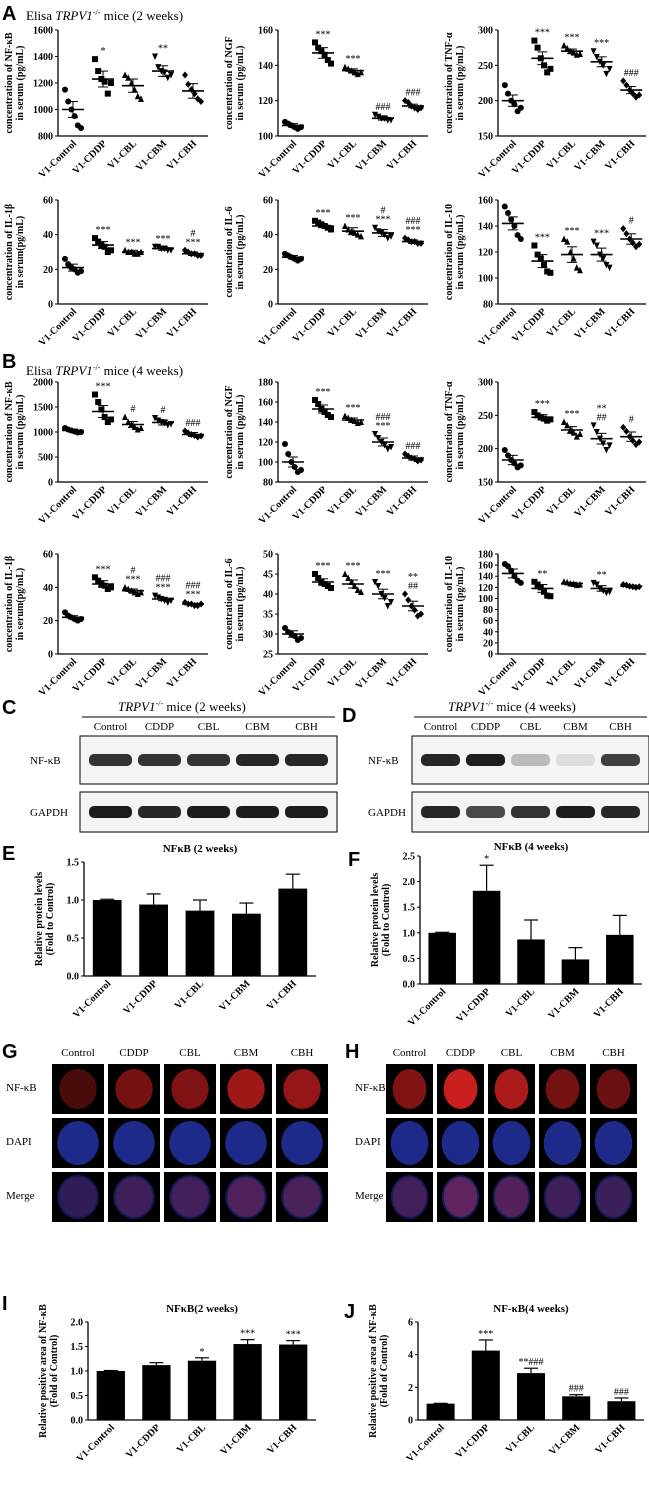 Image resolution: width=649 pixels, height=1499 pixels. I want to click on y-tick-label: 4, so click(410, 1355).